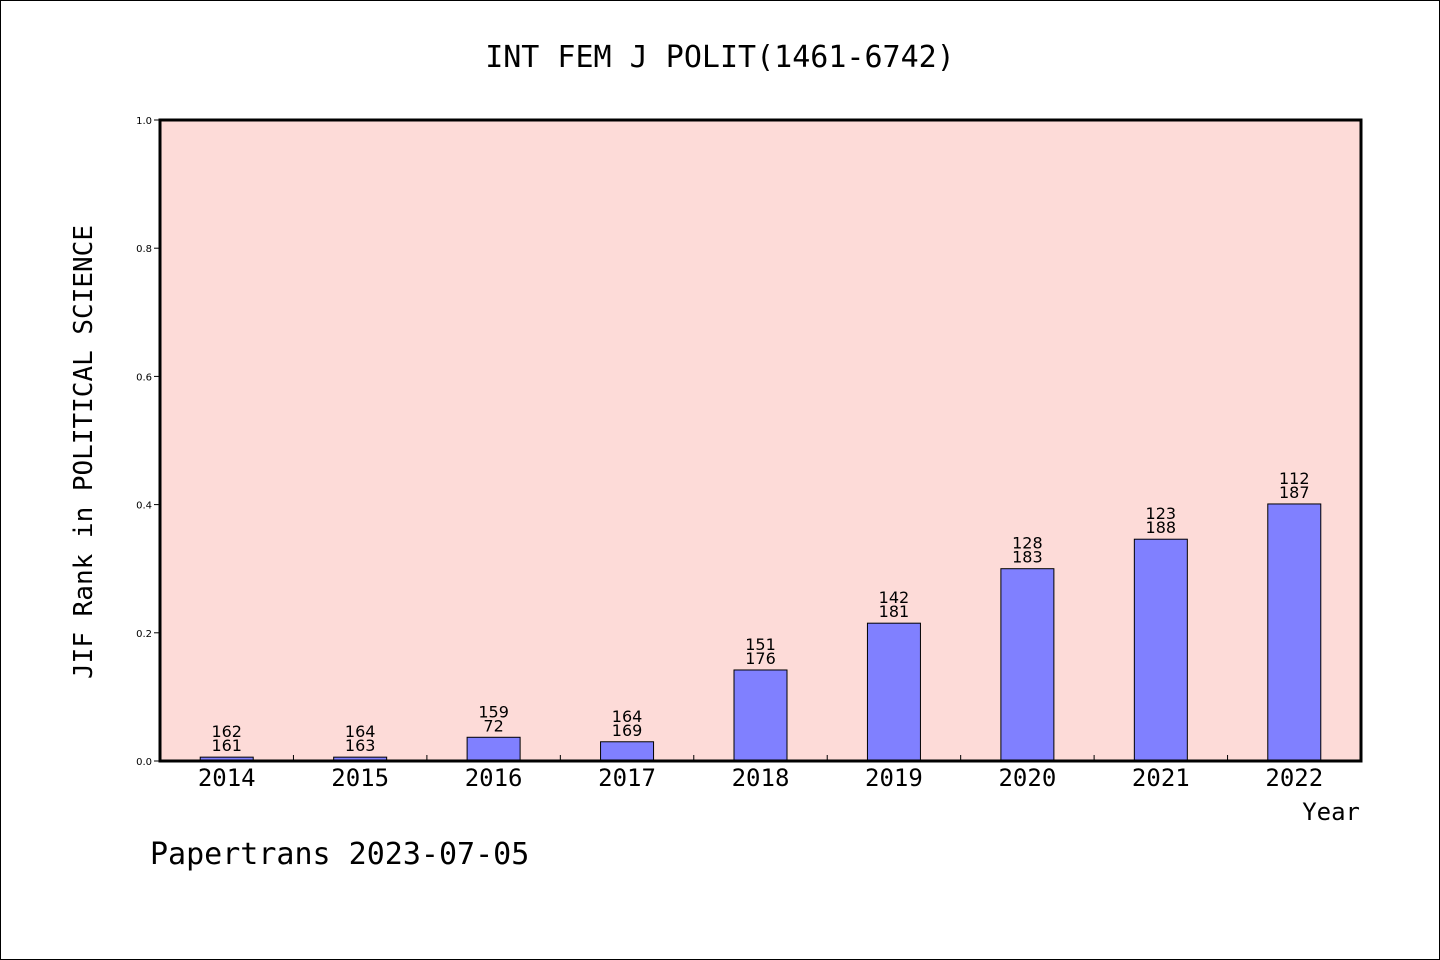 The width and height of the screenshot is (1440, 960). Describe the element at coordinates (1294, 492) in the screenshot. I see `bar-label-total: 187` at that location.